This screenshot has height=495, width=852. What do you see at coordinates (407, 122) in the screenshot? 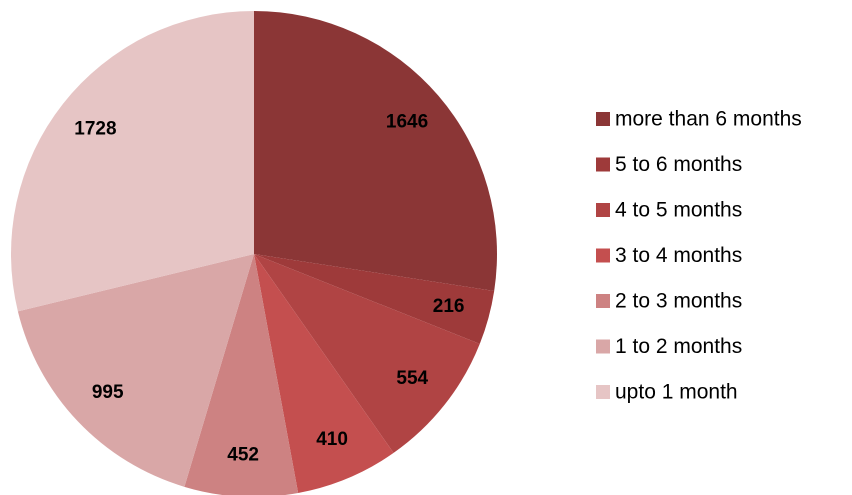
I see `value-label: 1646` at bounding box center [407, 122].